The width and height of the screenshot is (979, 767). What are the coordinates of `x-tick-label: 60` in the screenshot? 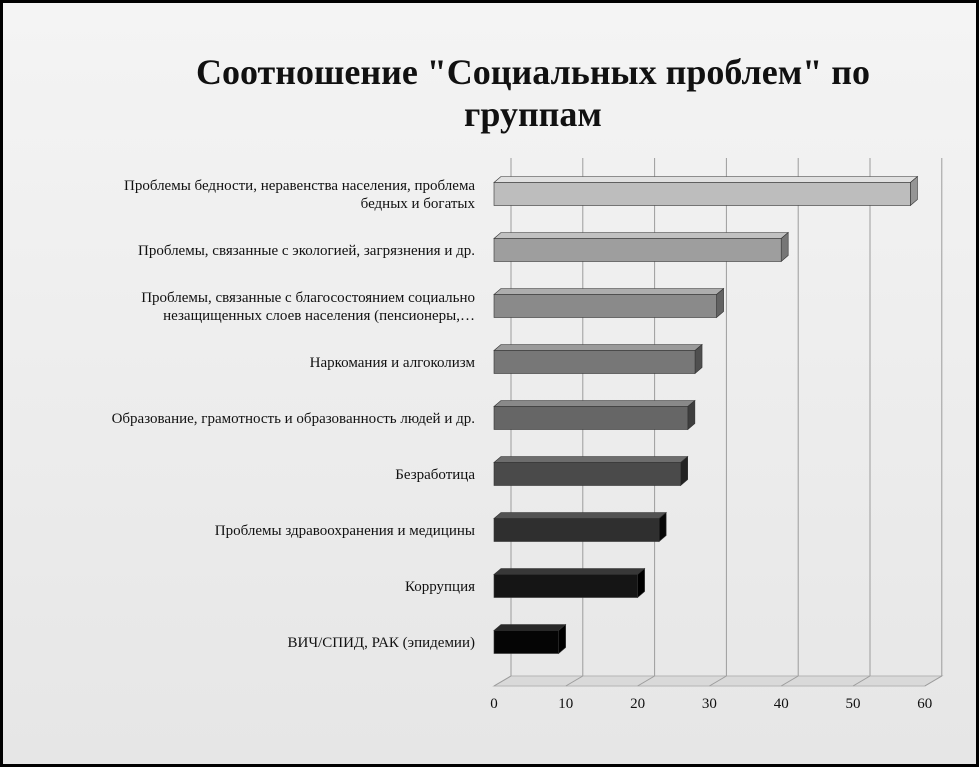 It's located at (924, 704).